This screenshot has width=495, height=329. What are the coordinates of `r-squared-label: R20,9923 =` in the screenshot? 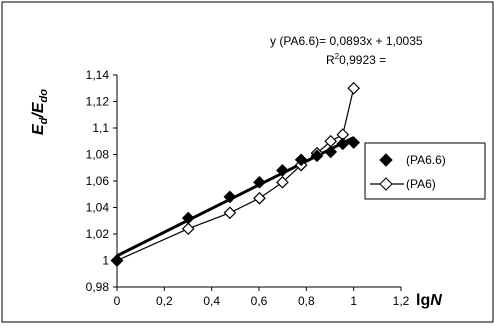 It's located at (356, 59).